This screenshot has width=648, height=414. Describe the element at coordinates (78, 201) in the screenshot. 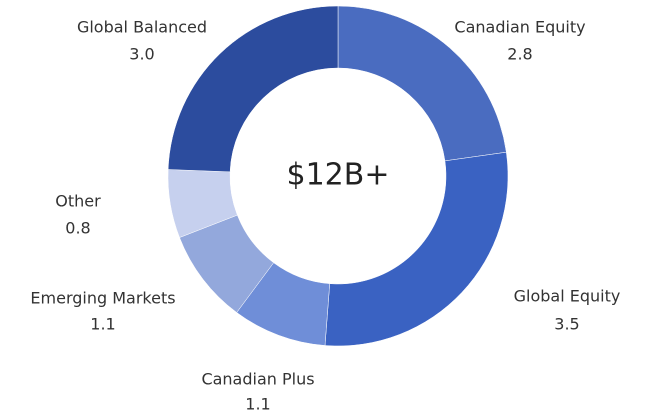

I see `slice-name: Other` at that location.